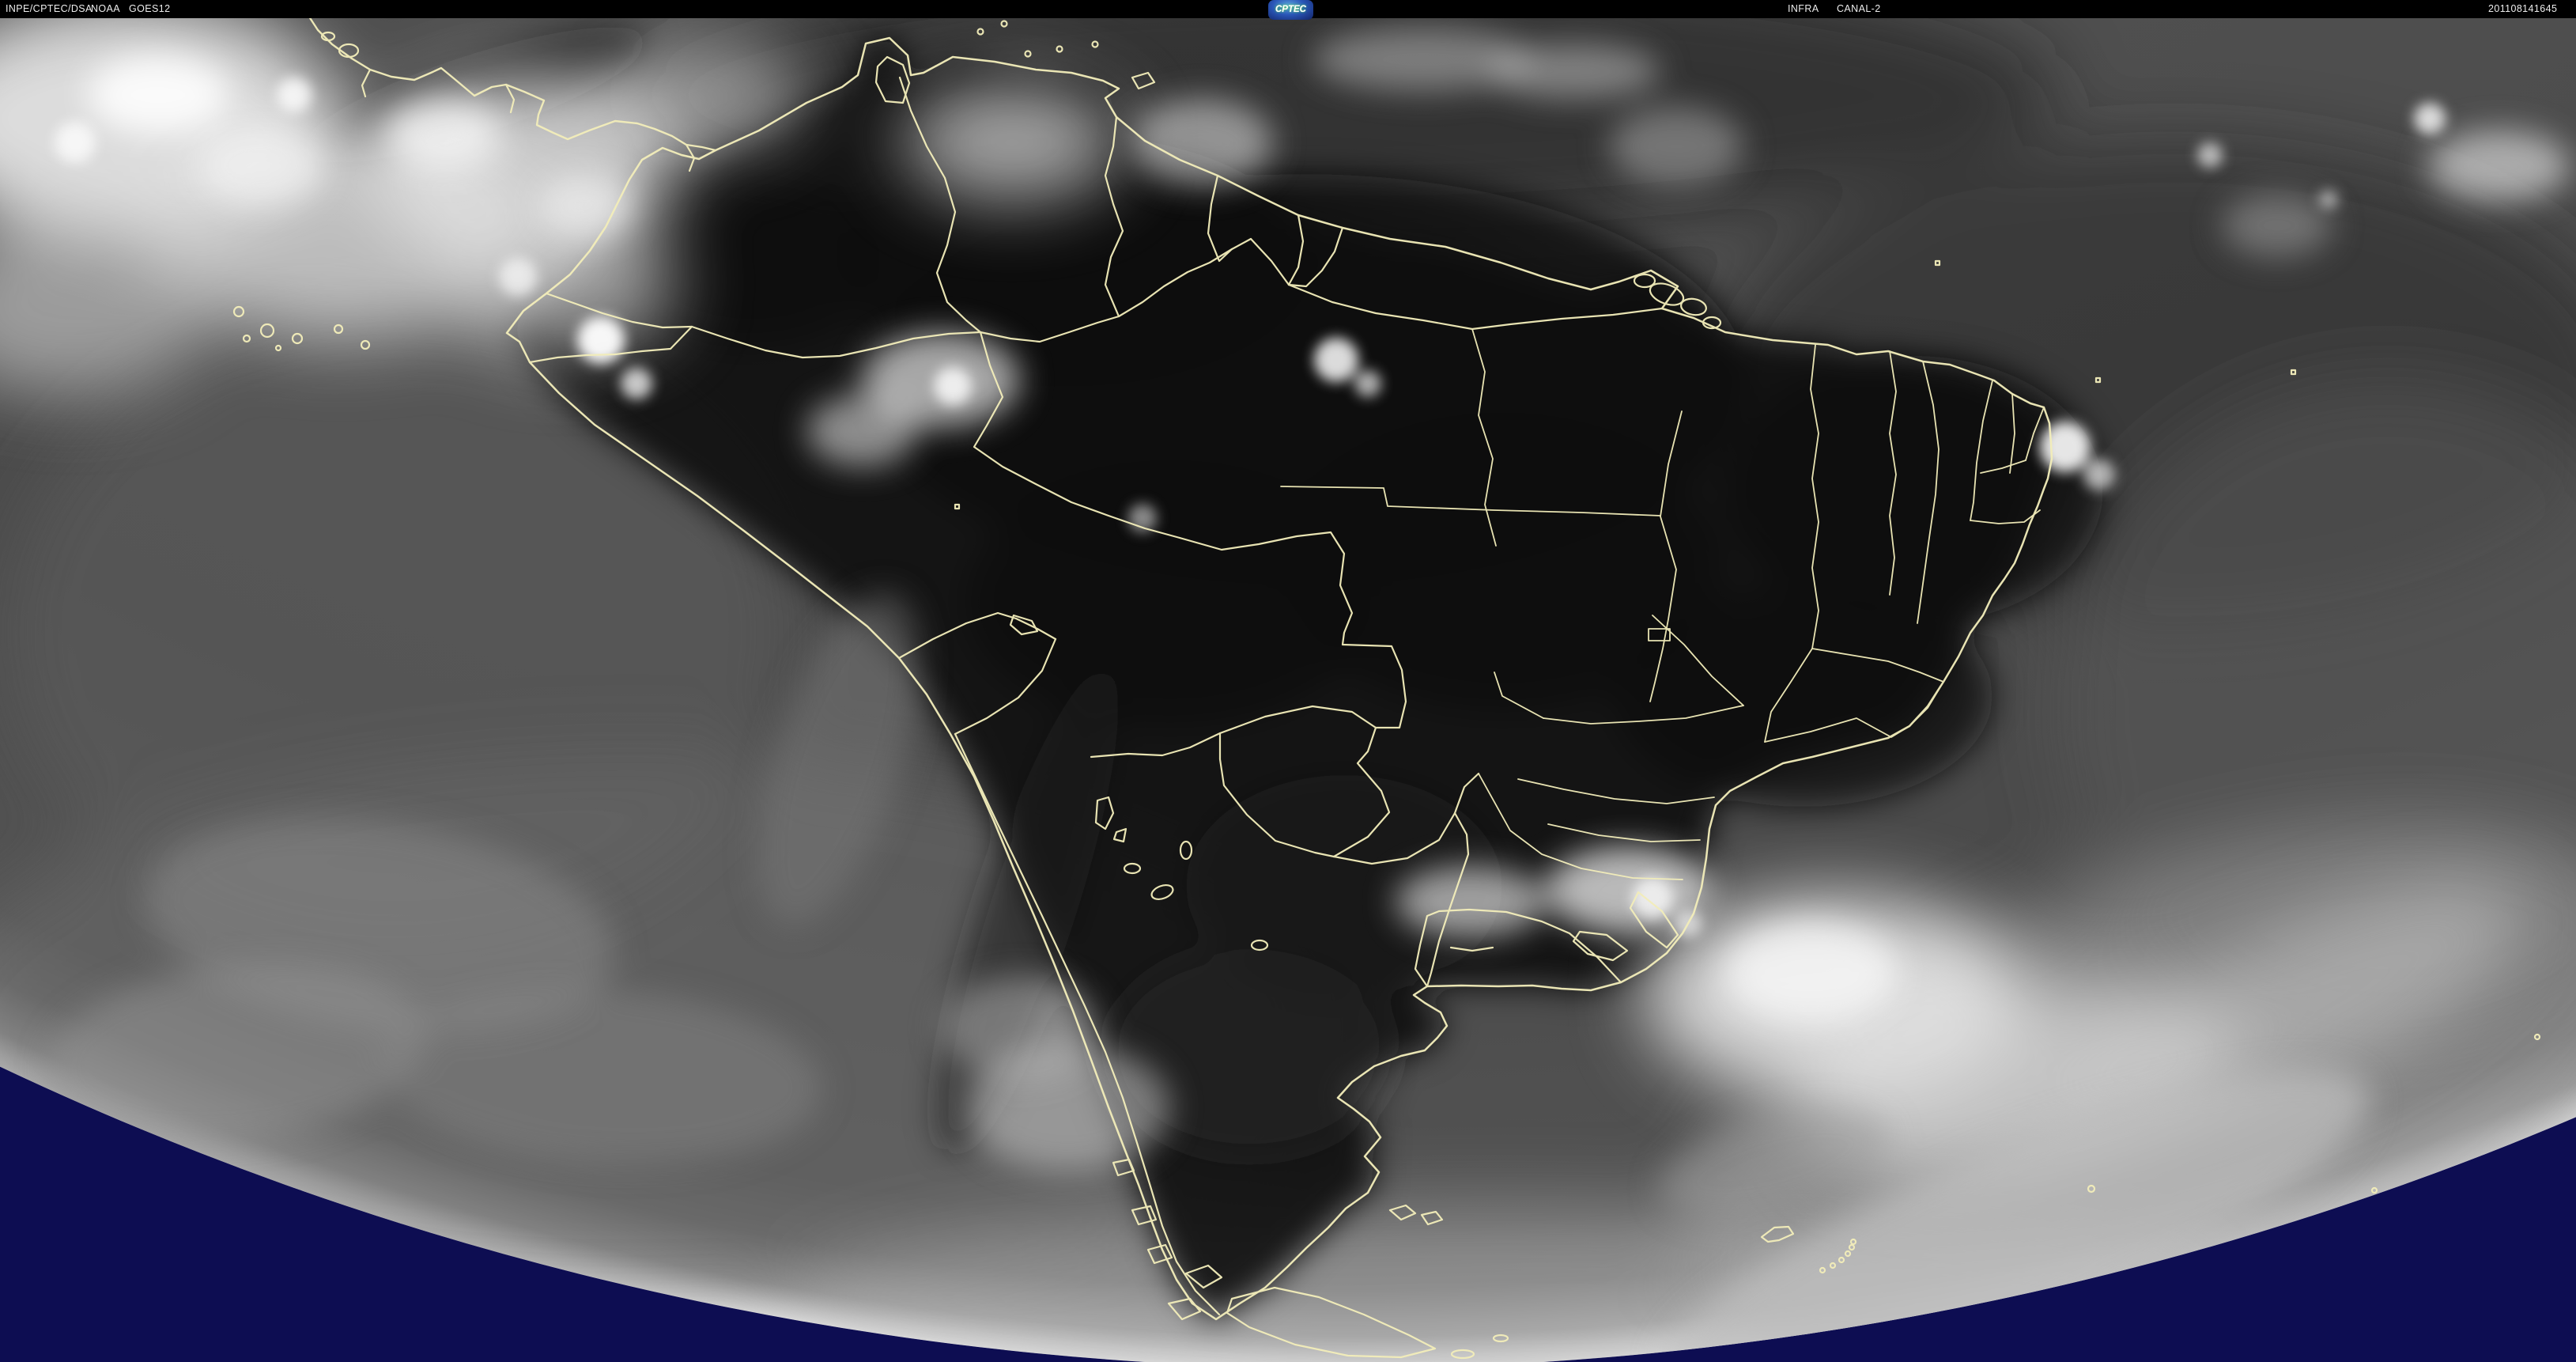 This screenshot has width=2576, height=1362. I want to click on border-guyana-brazil, so click(1269, 262).